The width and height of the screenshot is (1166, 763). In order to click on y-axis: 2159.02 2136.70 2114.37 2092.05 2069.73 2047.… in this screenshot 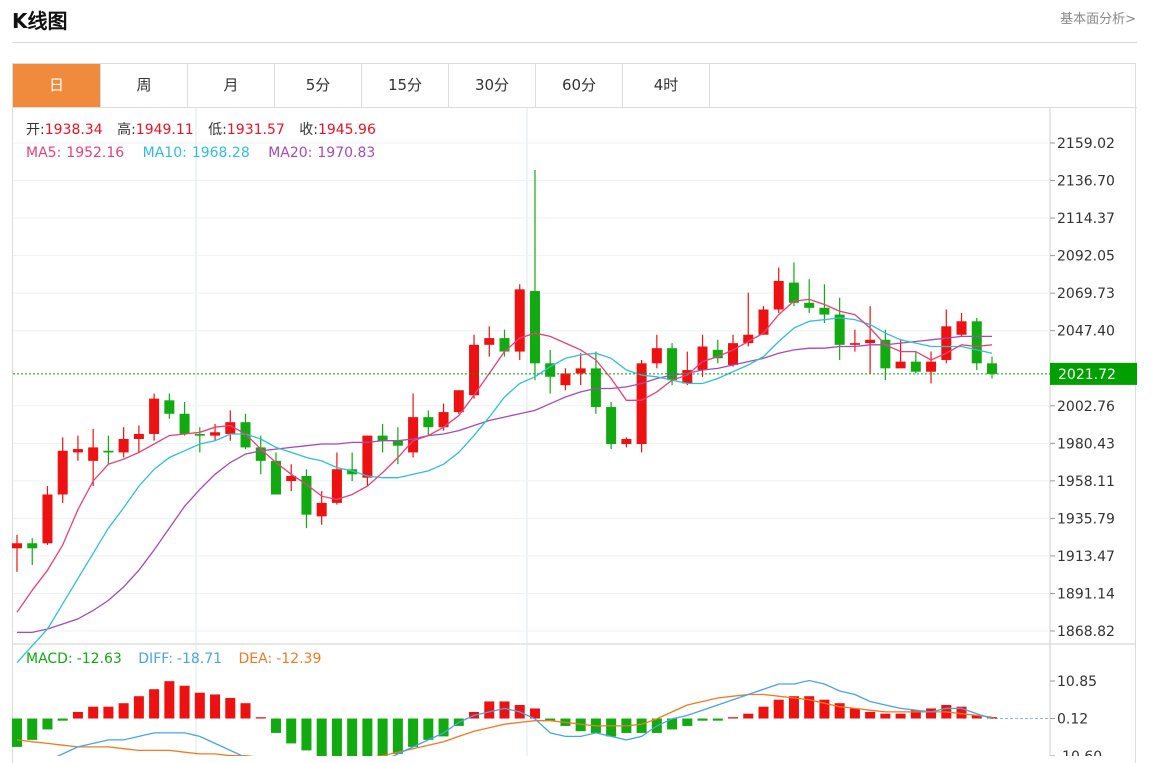, I will do `click(1082, 388)`.